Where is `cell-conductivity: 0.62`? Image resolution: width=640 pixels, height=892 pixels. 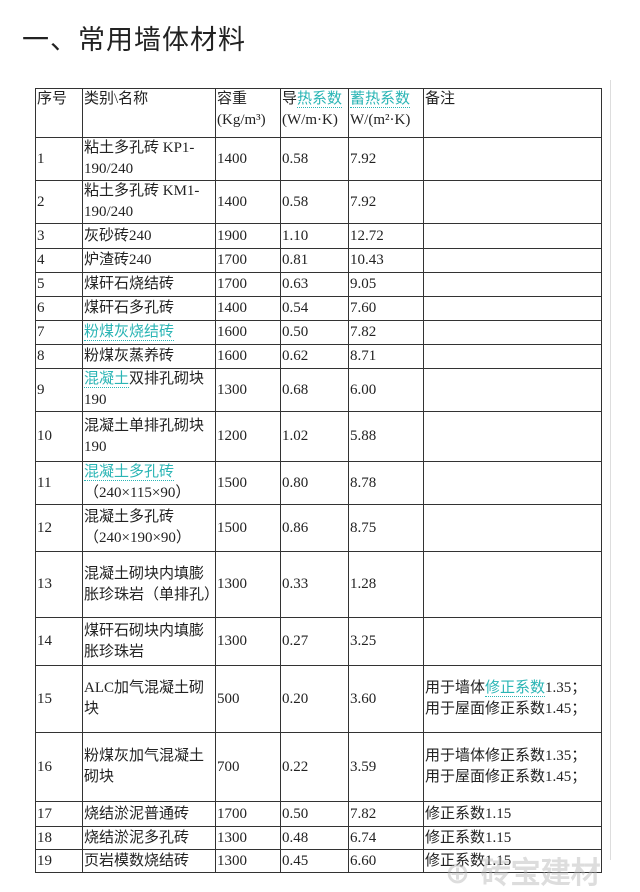 cell-conductivity: 0.62 is located at coordinates (314, 356).